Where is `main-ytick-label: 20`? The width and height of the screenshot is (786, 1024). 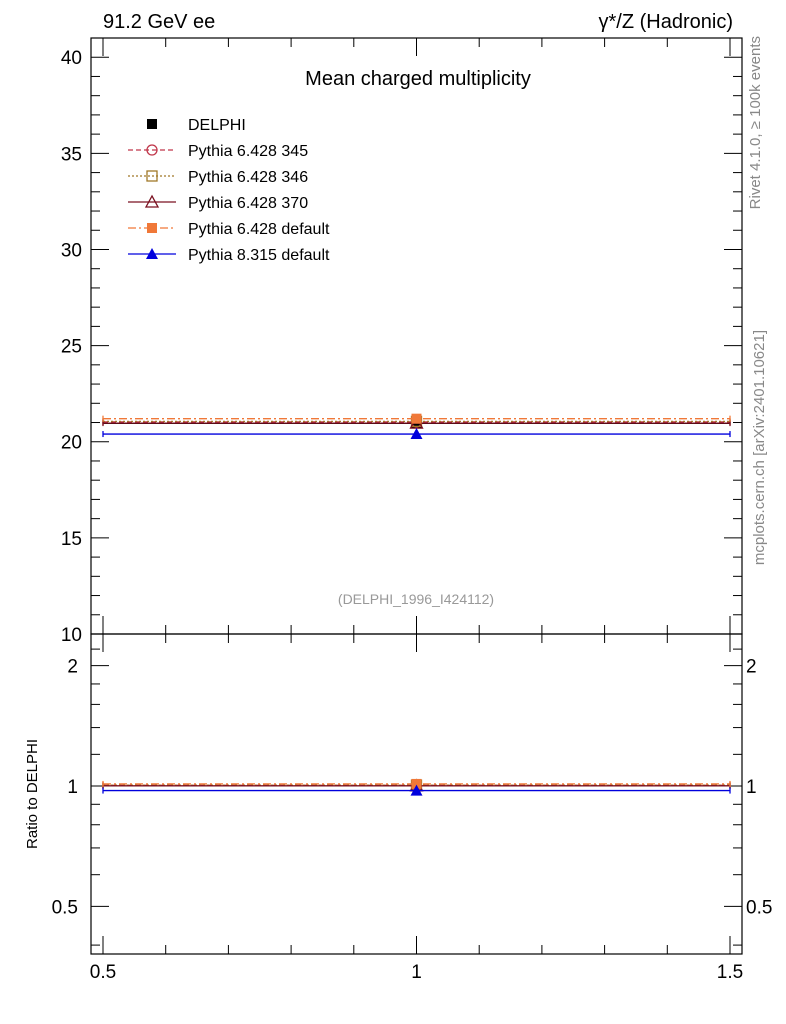 main-ytick-label: 20 is located at coordinates (71, 443).